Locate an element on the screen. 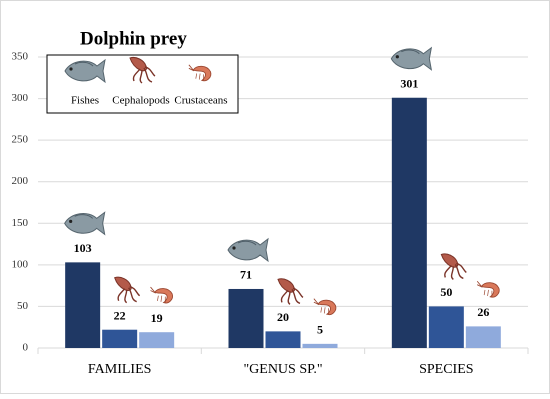  y-tick-label: 300 is located at coordinates (20, 98).